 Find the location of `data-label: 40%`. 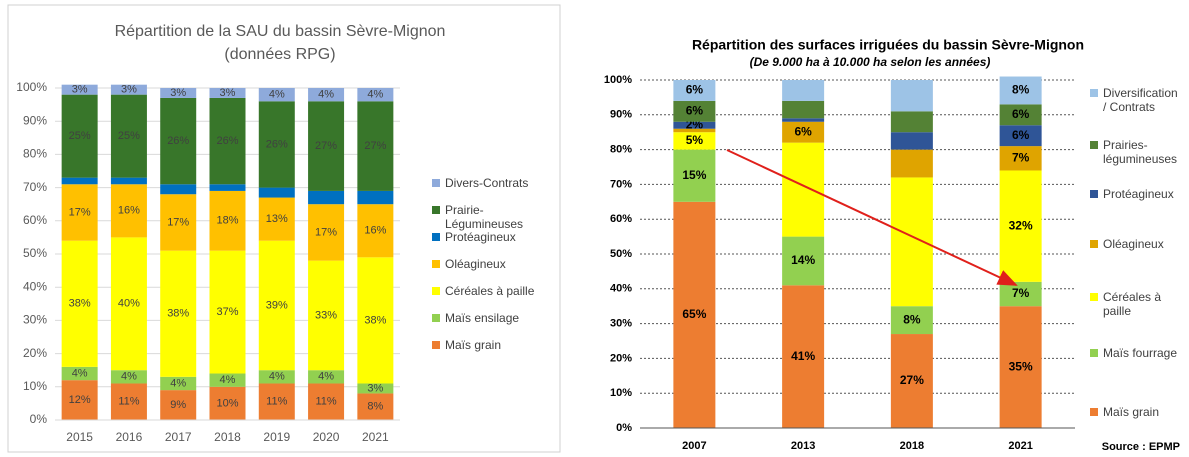

data-label: 40% is located at coordinates (129, 304).